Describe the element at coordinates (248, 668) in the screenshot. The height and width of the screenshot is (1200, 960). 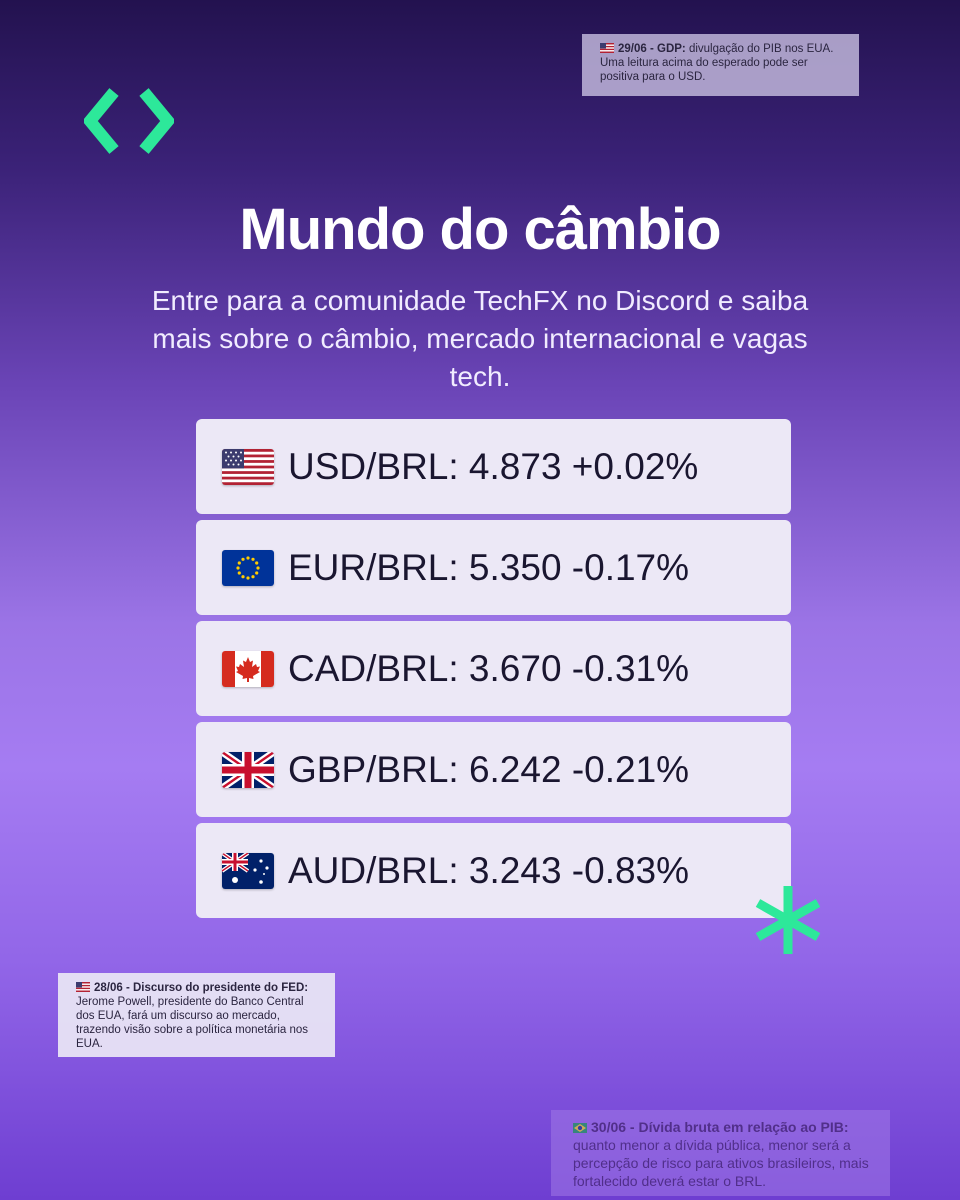
I see `ca-flag-icon` at that location.